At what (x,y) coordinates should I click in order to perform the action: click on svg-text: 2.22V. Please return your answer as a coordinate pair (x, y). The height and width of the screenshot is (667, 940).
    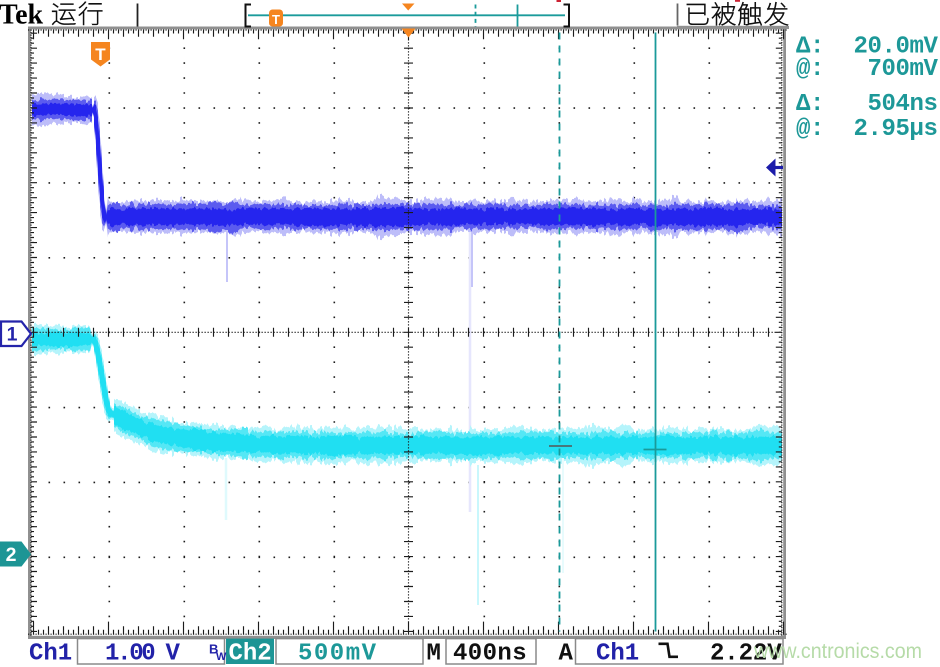
    Looking at the image, I should click on (746, 654).